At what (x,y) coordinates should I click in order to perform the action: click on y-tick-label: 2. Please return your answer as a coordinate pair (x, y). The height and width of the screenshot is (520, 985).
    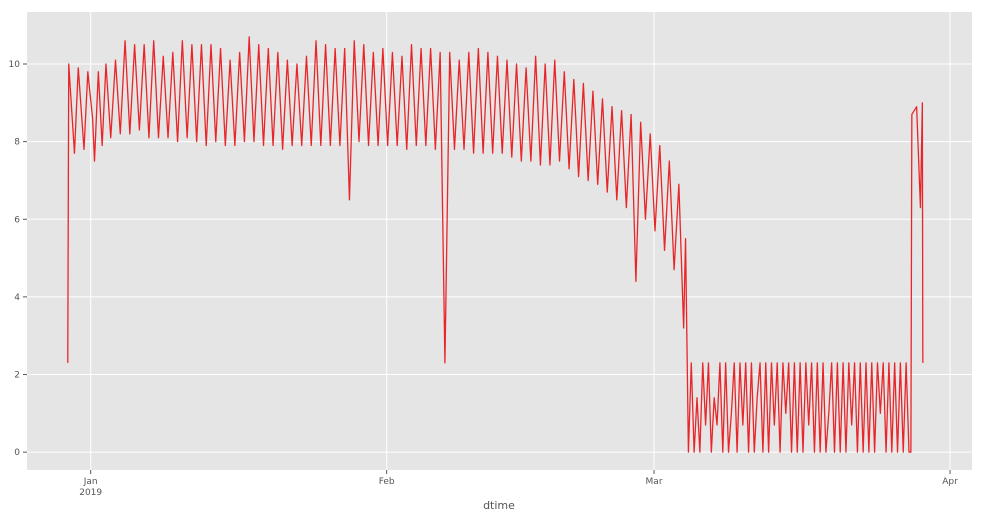
    Looking at the image, I should click on (17, 376).